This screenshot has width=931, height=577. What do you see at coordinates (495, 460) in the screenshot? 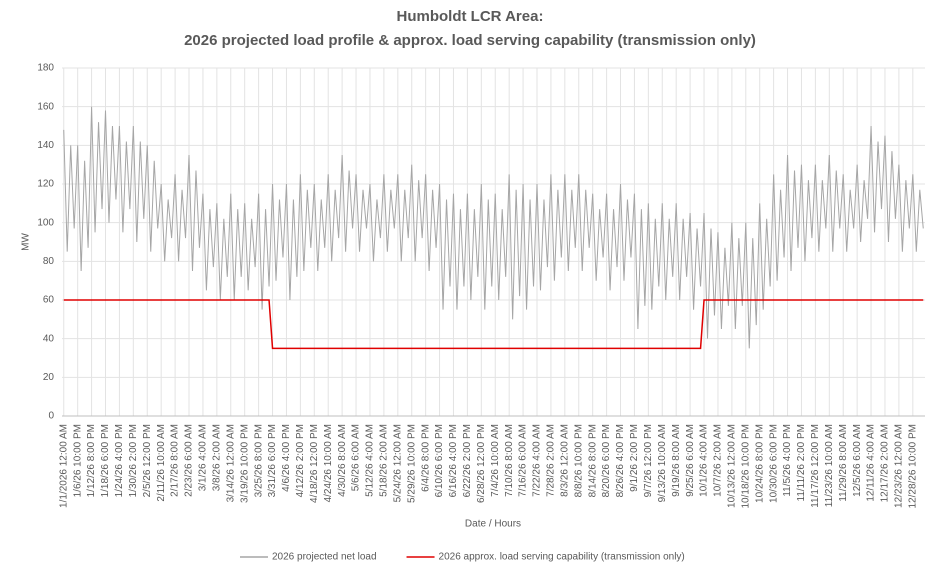
I see `x-tick-label: 7/4/26 10:00 AM` at bounding box center [495, 460].